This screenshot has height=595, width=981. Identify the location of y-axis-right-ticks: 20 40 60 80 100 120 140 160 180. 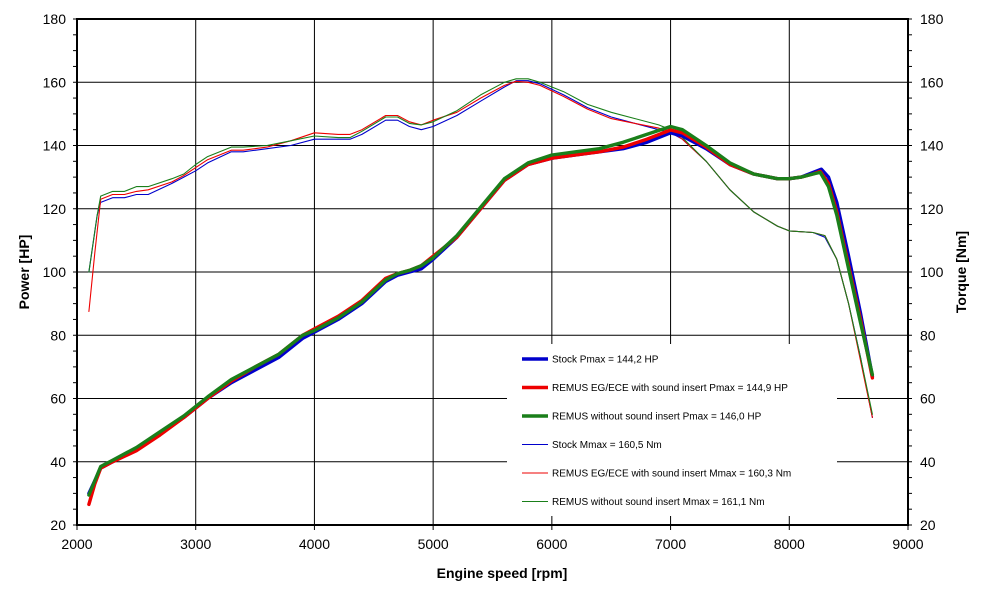
(926, 272).